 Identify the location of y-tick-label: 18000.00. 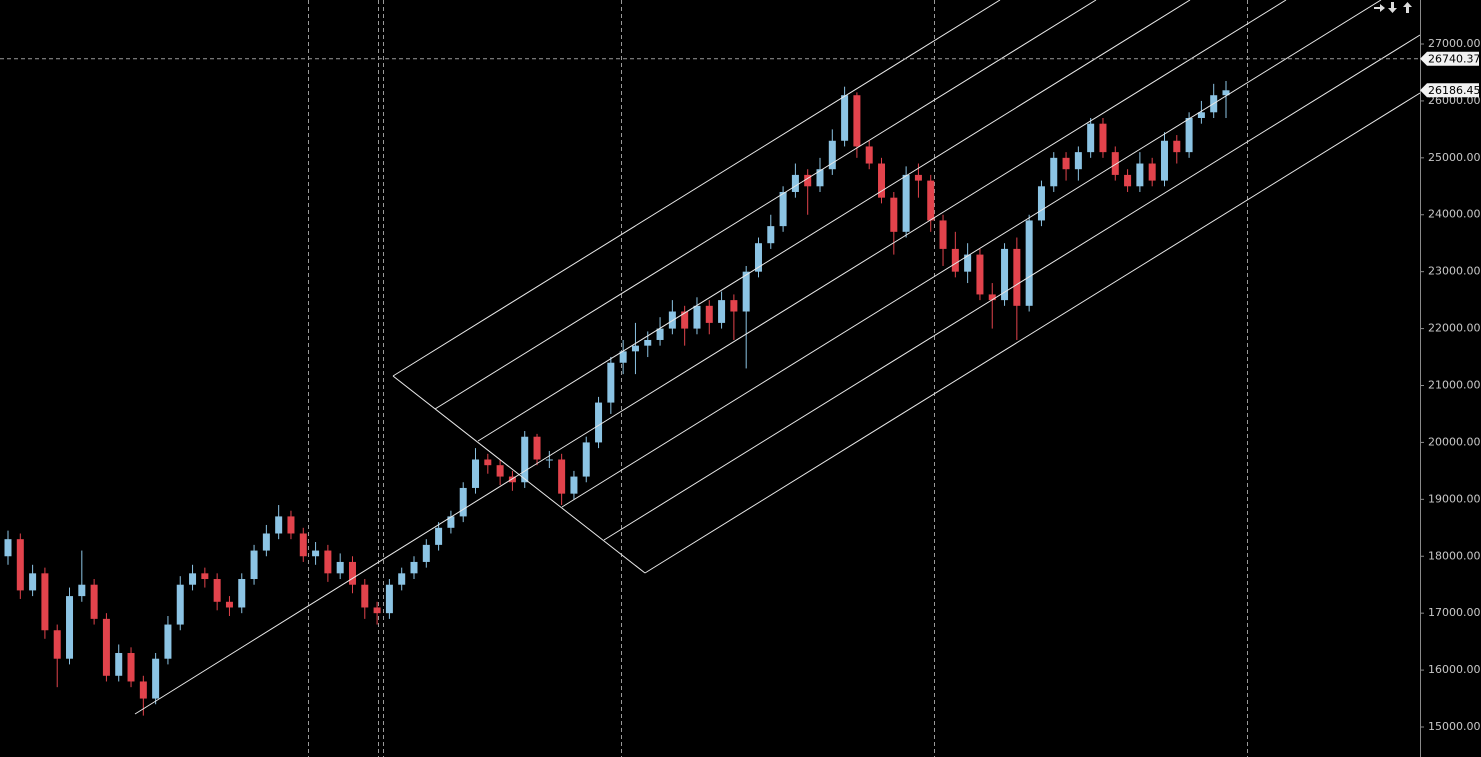
(1454, 555).